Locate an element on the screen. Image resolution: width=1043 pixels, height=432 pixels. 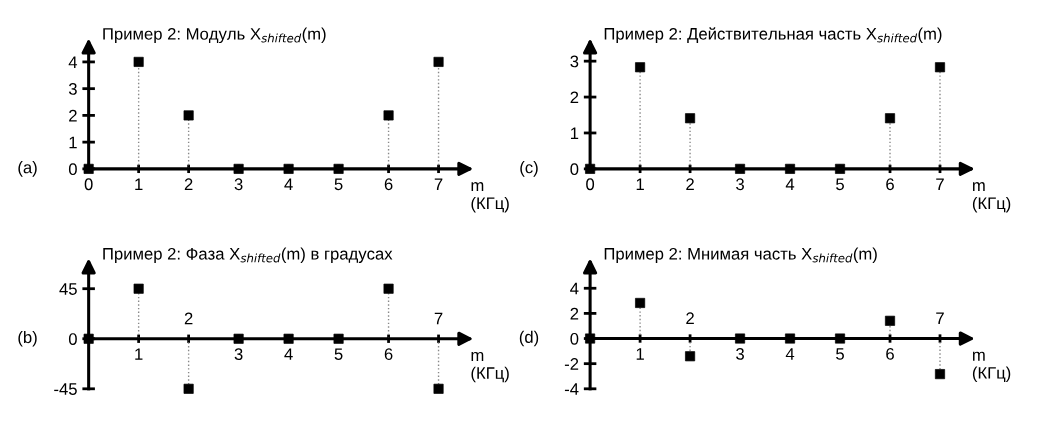
chart-title: Пример 2: Действительная часть X$_{shifted}$(m) is located at coordinates (773, 35).